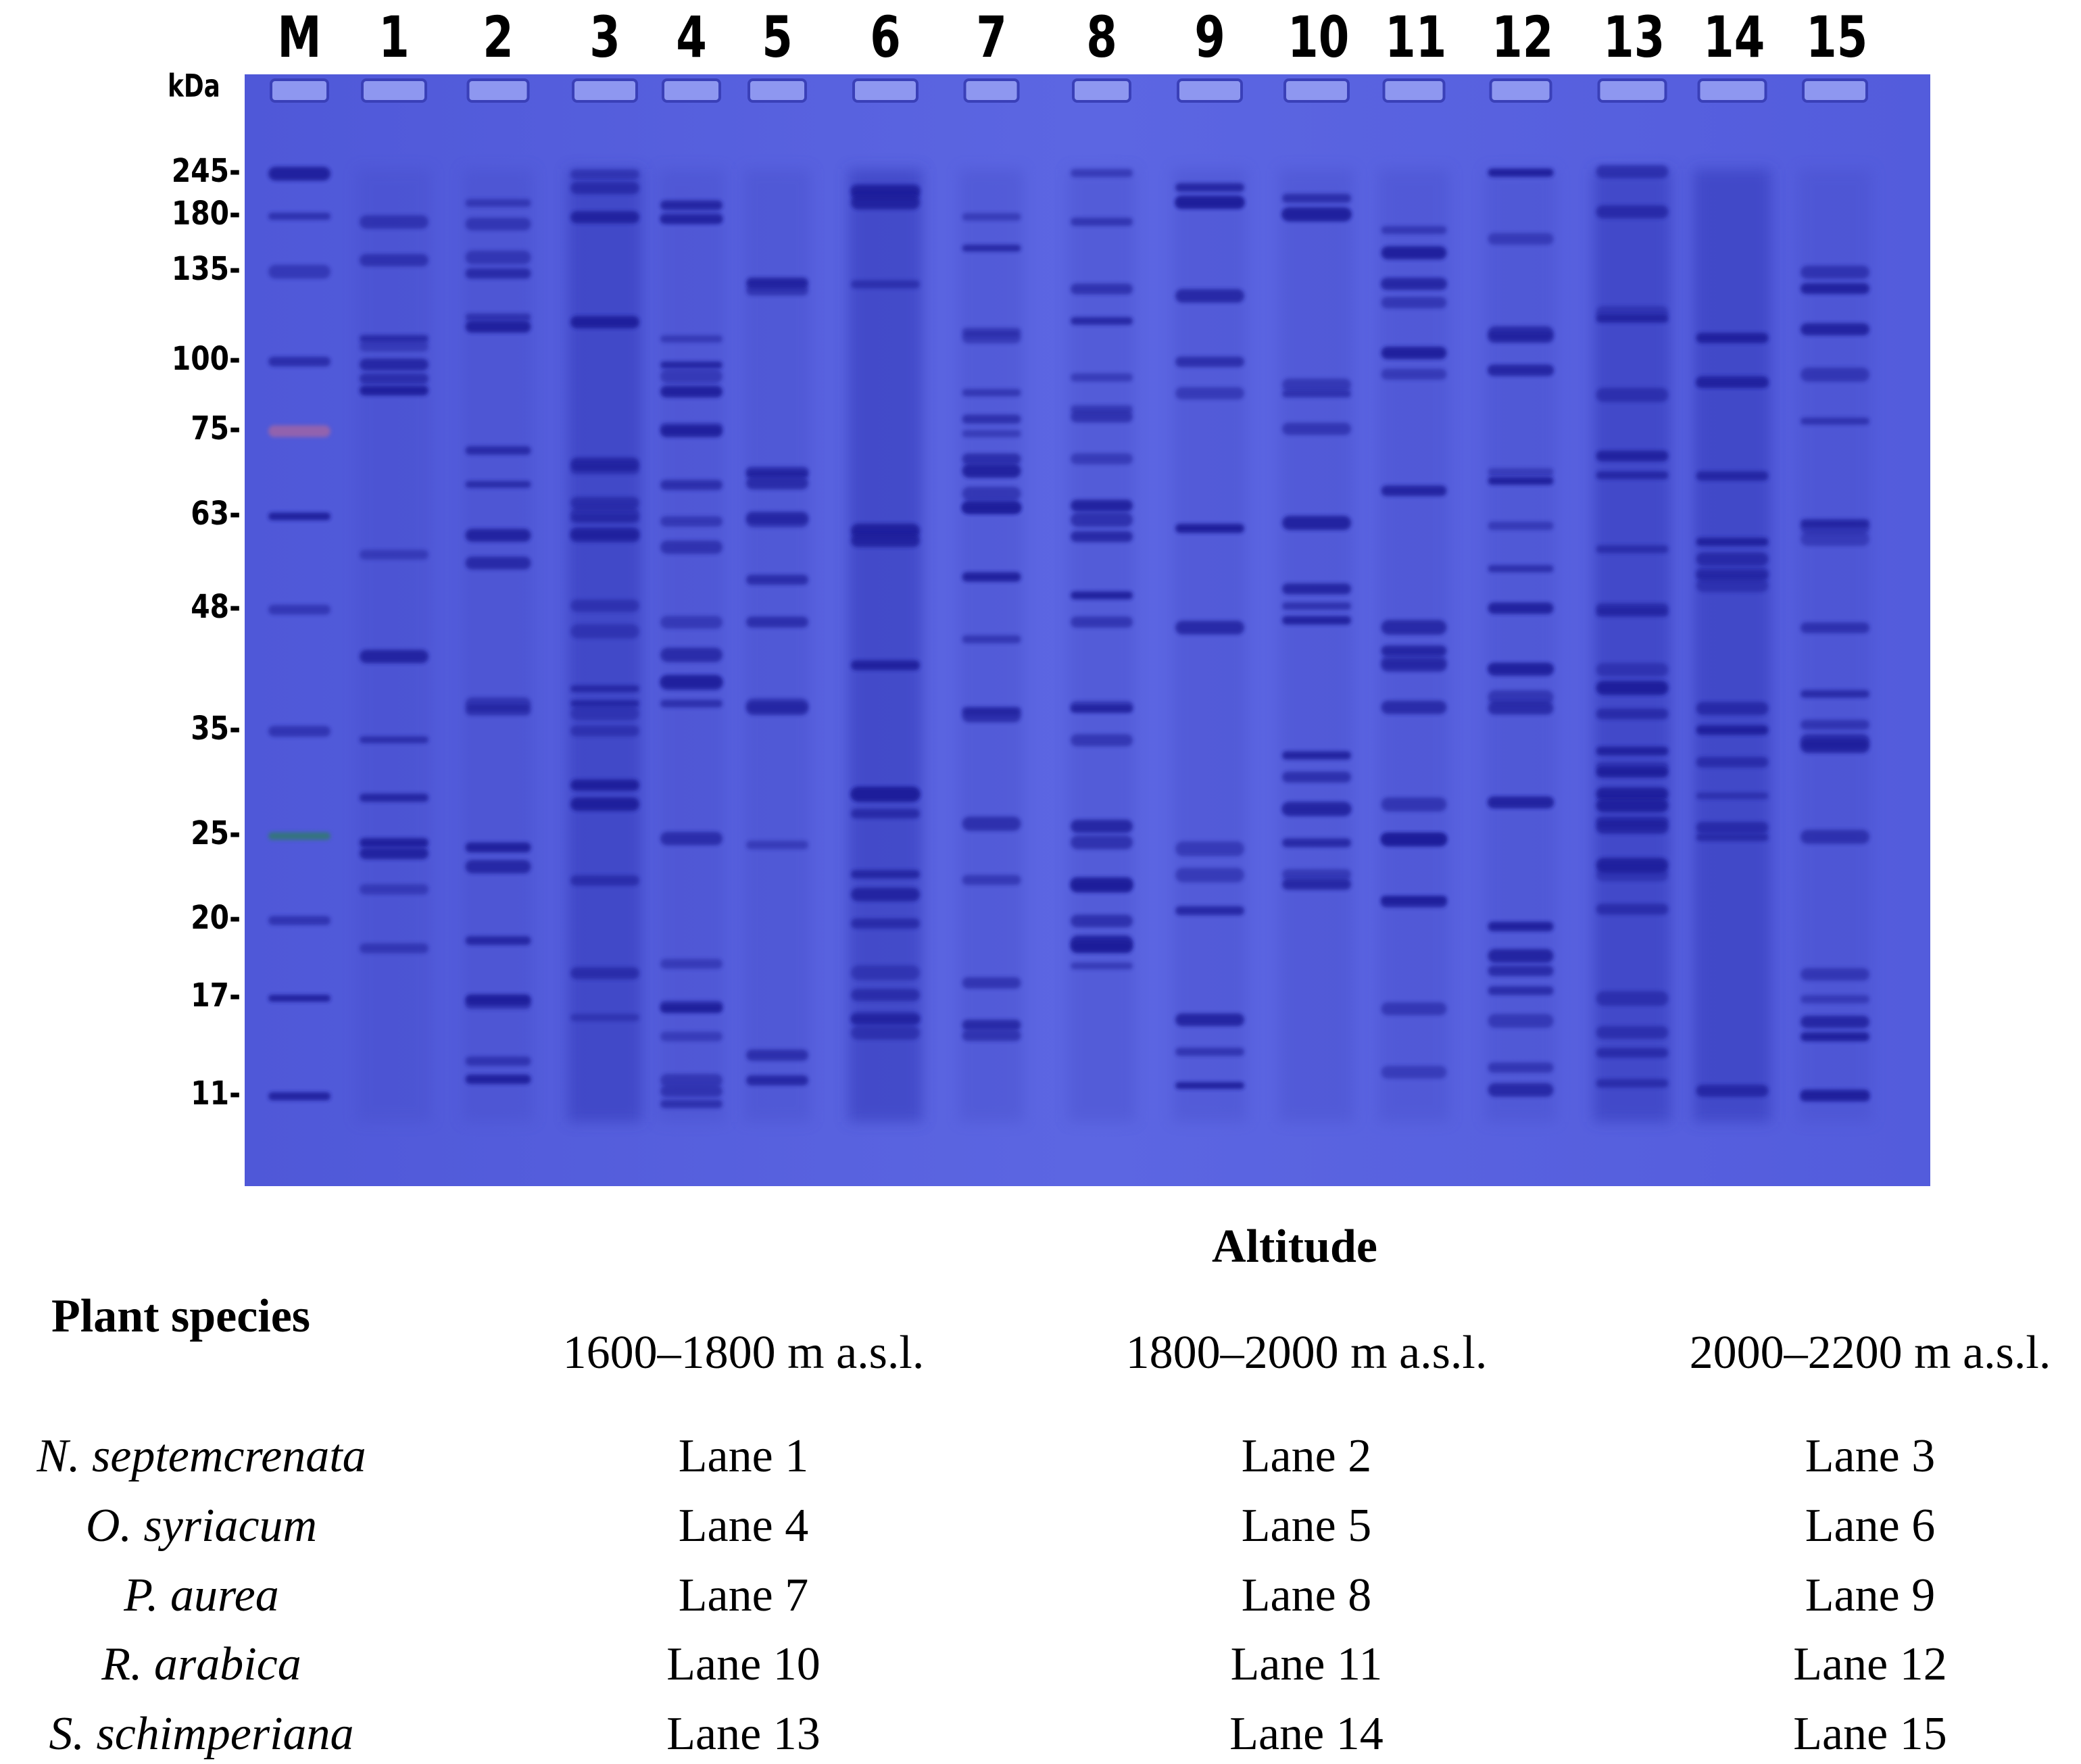 The width and height of the screenshot is (2081, 1764). I want to click on lane-label: 12, so click(1523, 37).